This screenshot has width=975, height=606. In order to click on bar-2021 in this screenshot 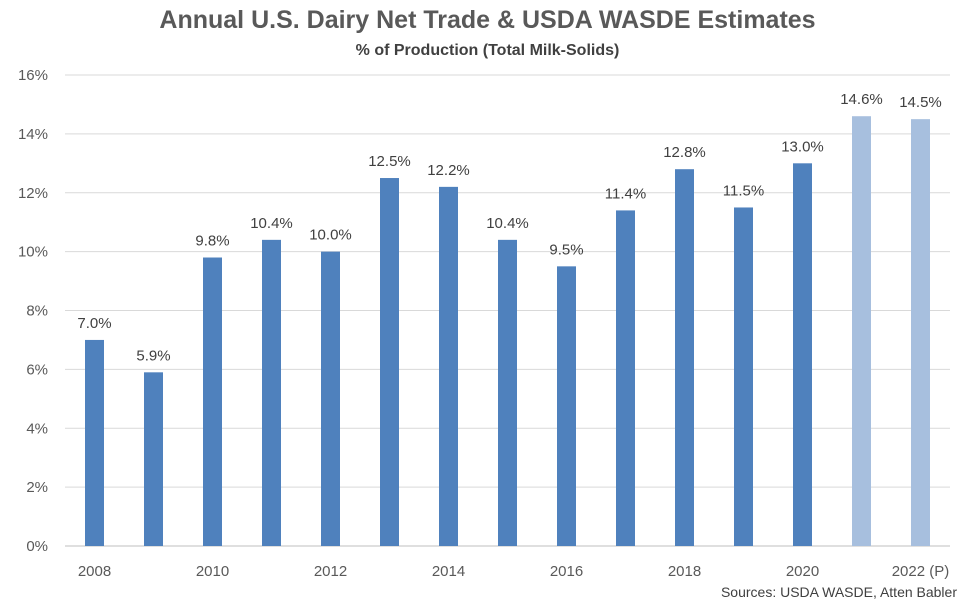, I will do `click(861, 331)`.